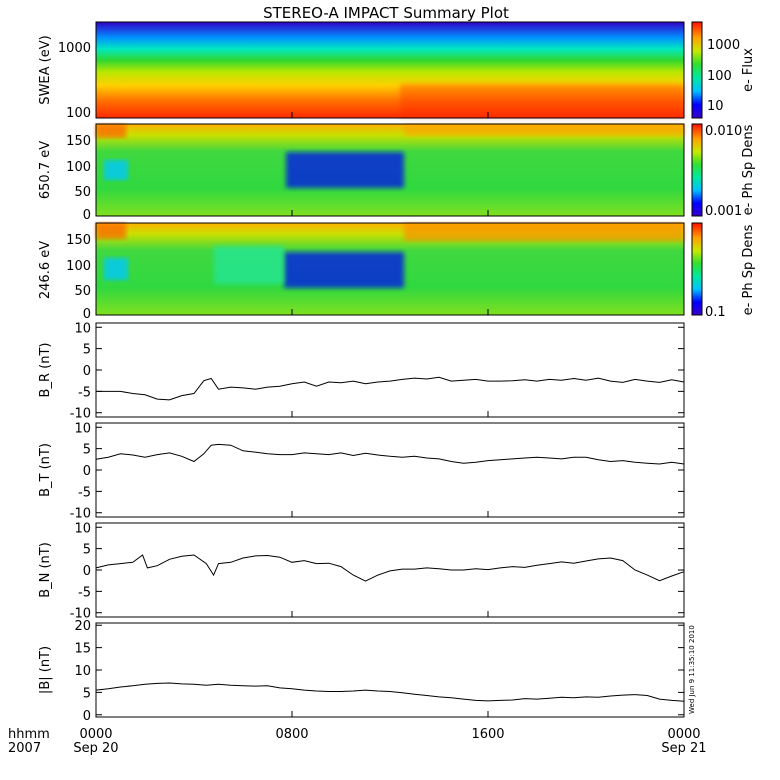 Image resolution: width=780 pixels, height=780 pixels. Describe the element at coordinates (390, 470) in the screenshot. I see `bt-frame` at that location.